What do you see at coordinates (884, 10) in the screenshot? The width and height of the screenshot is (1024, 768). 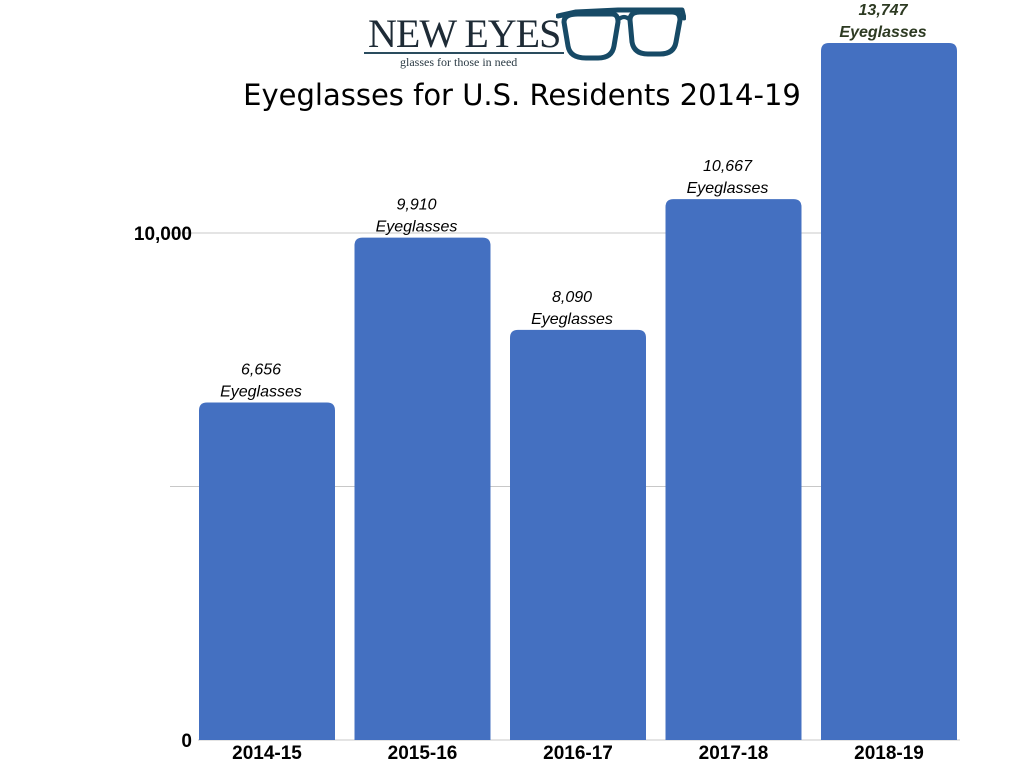 I see `data-label-value-2018-19: 13,747` at bounding box center [884, 10].